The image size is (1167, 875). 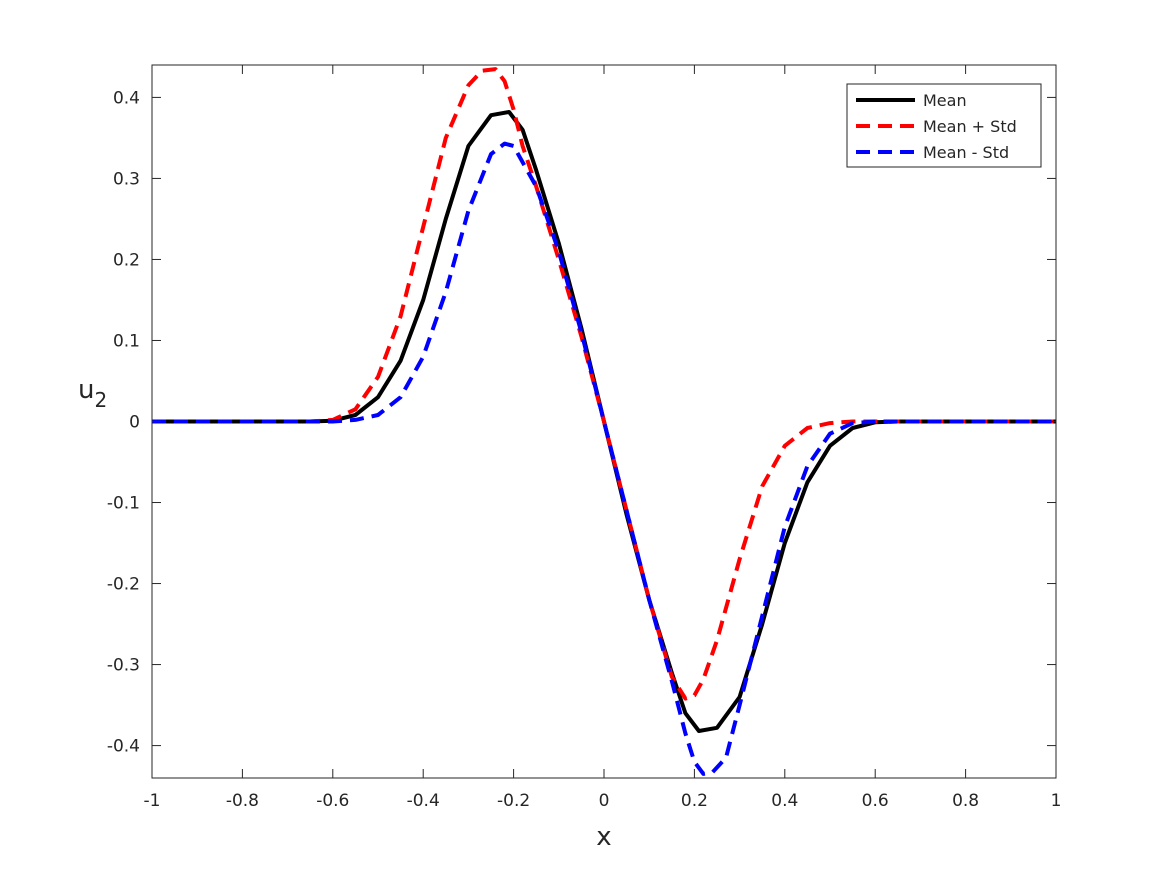 I want to click on x-axis-title: x, so click(x=603, y=837).